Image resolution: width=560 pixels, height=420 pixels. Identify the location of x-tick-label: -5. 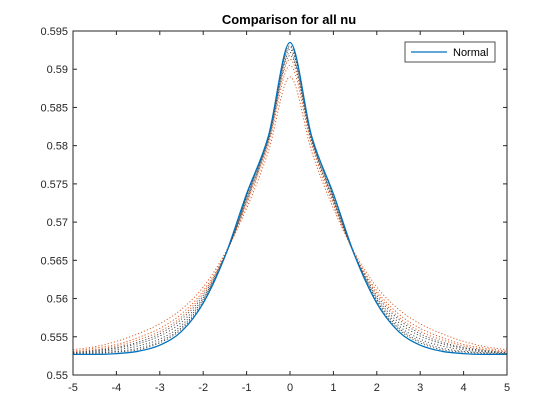
(73, 388).